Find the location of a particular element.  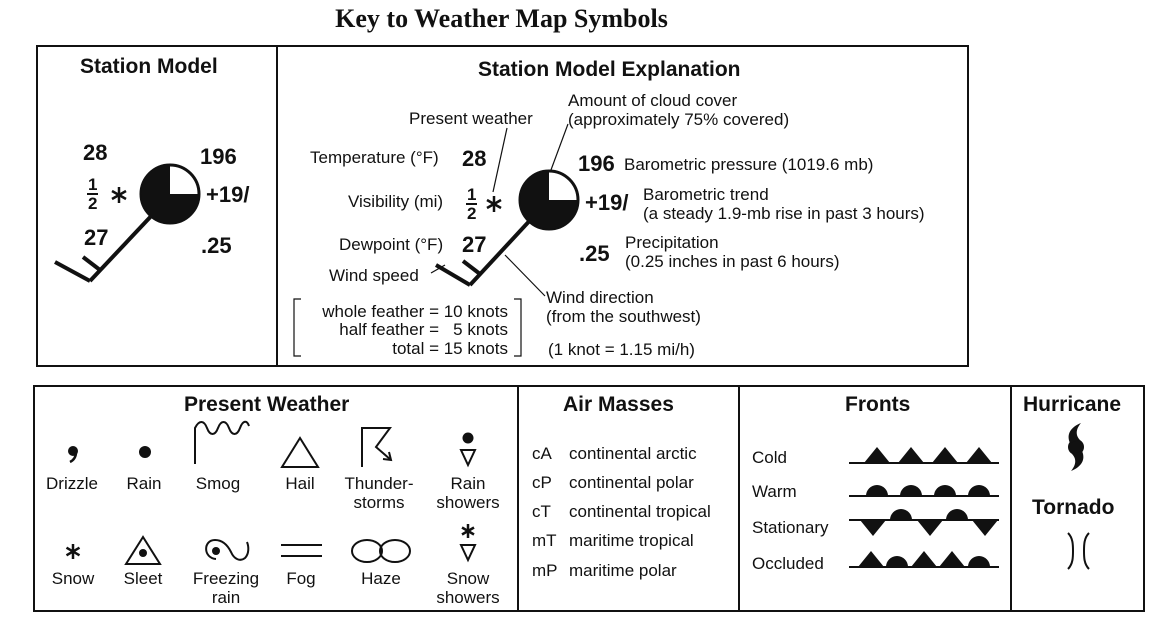

present-weather-header: Present Weather is located at coordinates (267, 404).